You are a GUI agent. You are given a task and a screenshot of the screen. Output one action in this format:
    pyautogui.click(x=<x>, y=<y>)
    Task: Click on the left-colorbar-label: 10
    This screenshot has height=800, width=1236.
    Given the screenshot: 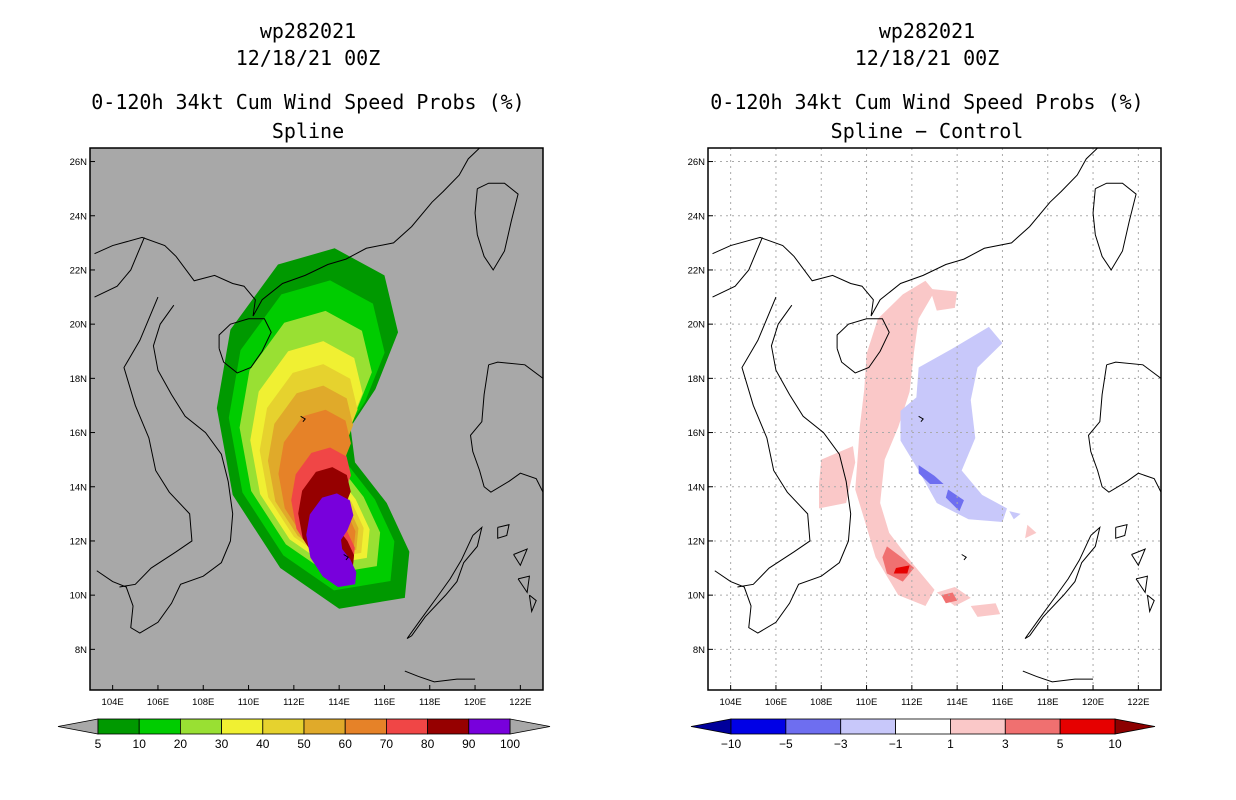 What is the action you would take?
    pyautogui.click(x=140, y=744)
    